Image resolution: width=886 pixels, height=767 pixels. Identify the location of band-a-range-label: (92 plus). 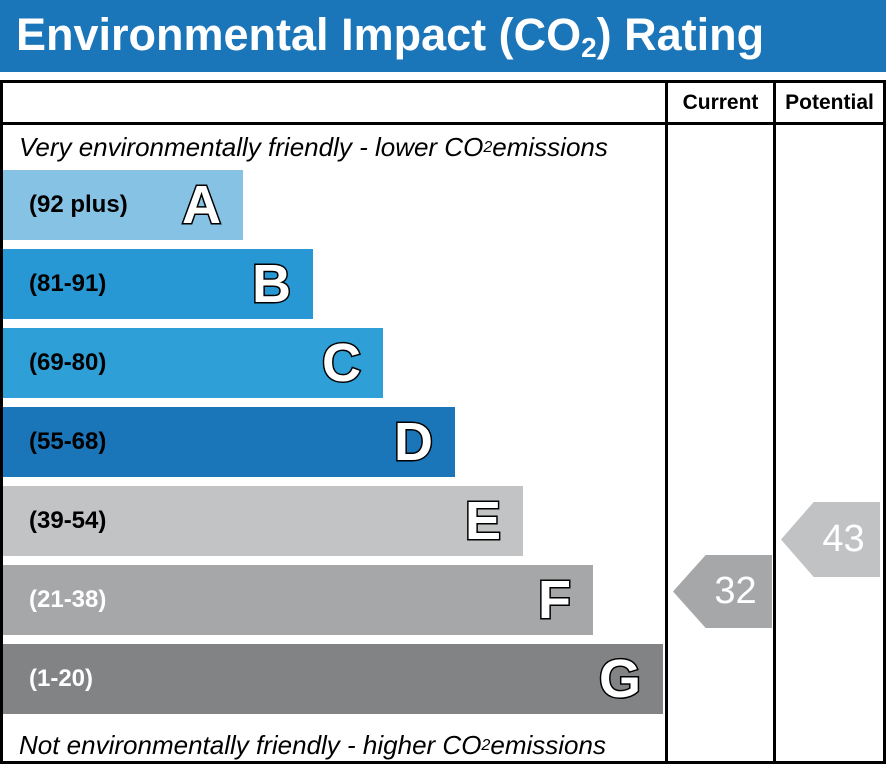
(78, 204).